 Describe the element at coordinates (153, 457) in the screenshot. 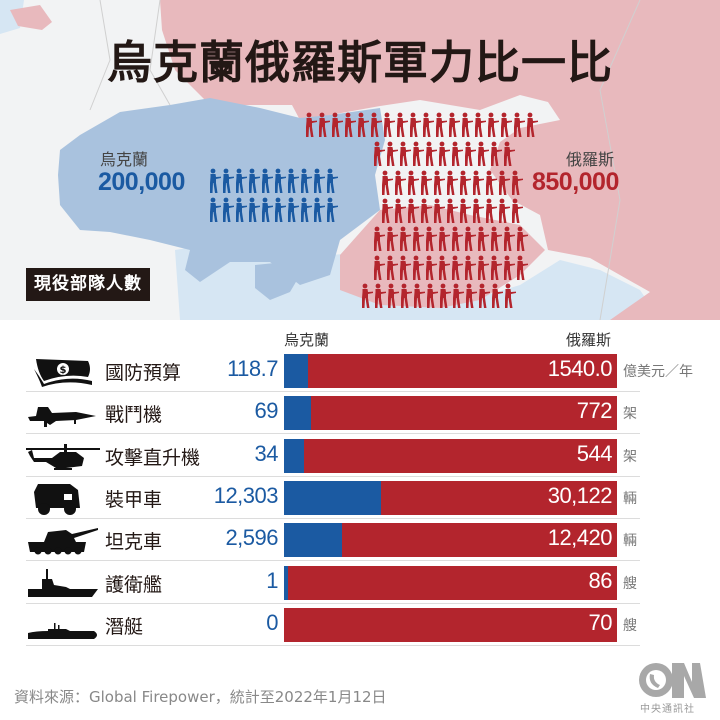

I see `category-label: 攻擊直升機` at that location.